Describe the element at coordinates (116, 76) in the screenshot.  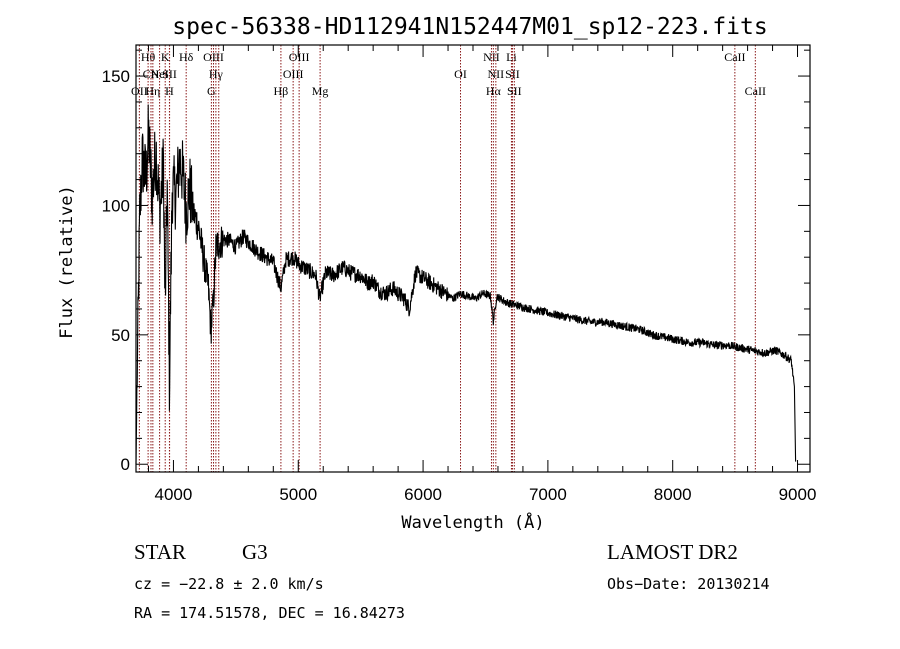
I see `y-tick-label: 150` at that location.